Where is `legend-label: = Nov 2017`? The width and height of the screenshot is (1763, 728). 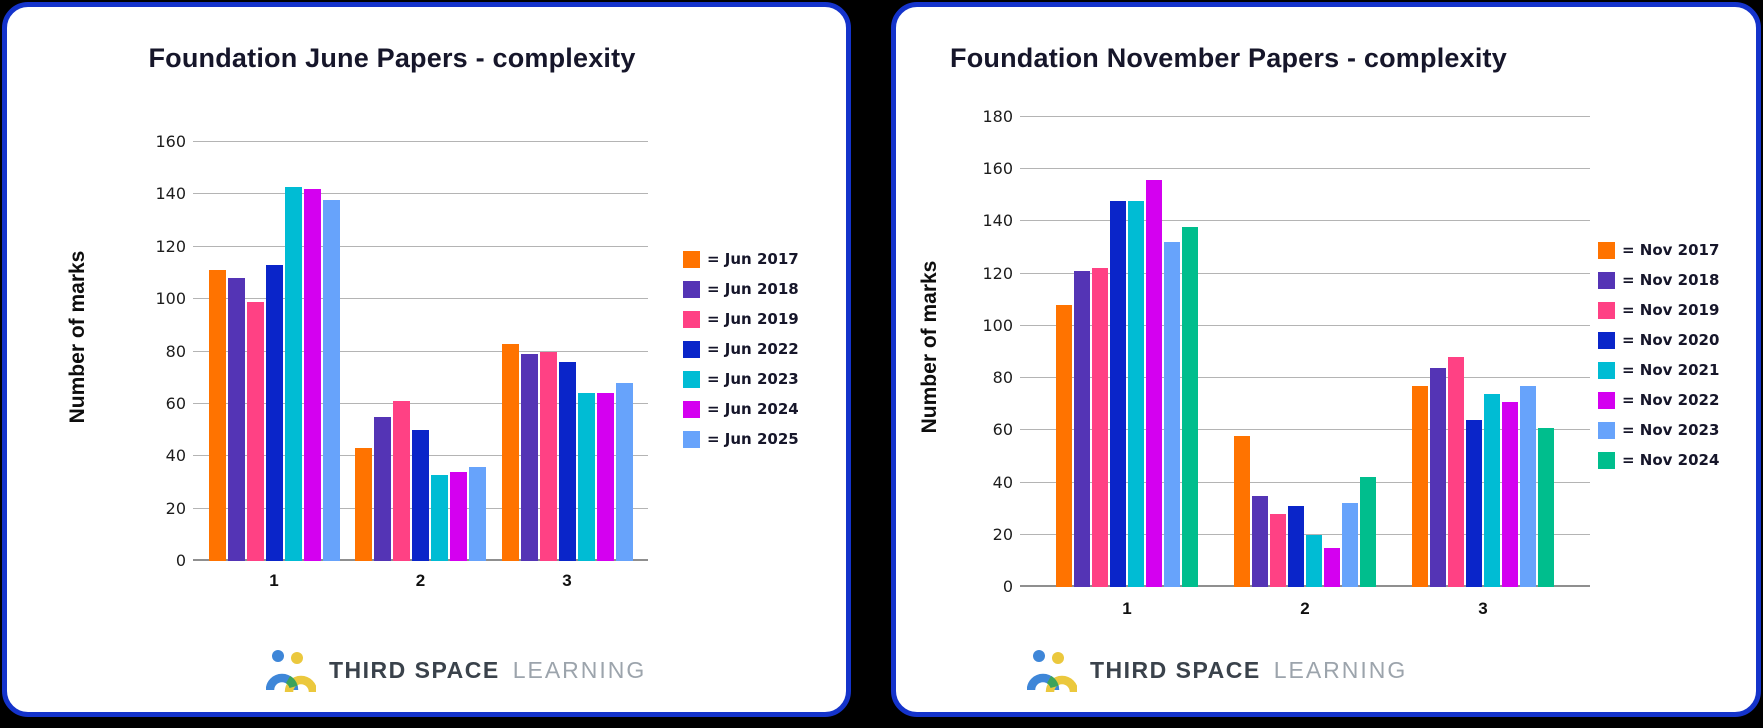
legend-label: = Nov 2017 is located at coordinates (1671, 250).